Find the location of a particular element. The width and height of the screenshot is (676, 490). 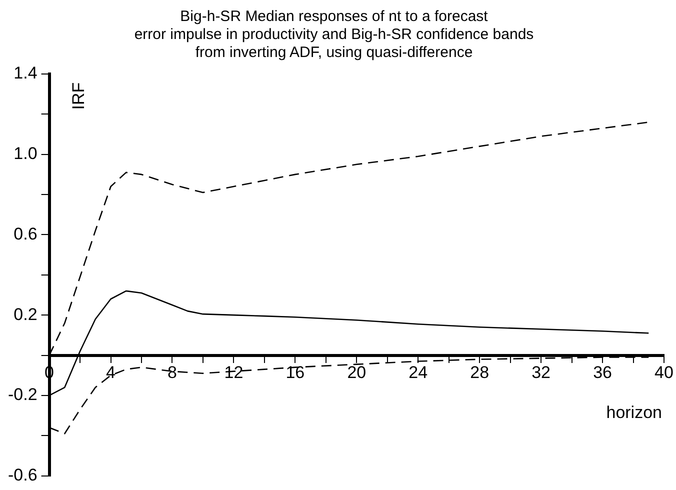

y-axis-title: IRF is located at coordinates (78, 96).